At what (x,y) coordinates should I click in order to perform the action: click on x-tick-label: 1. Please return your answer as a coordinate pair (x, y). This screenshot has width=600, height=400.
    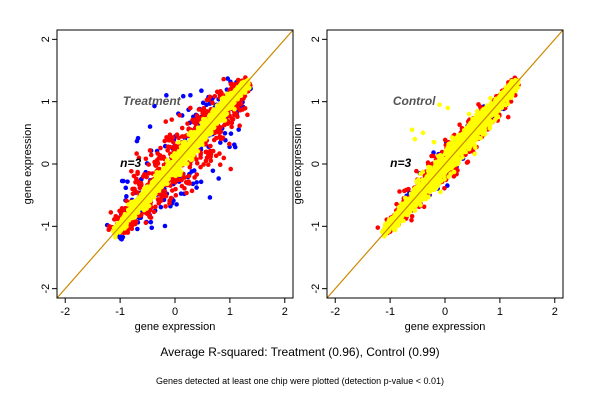
    Looking at the image, I should click on (230, 312).